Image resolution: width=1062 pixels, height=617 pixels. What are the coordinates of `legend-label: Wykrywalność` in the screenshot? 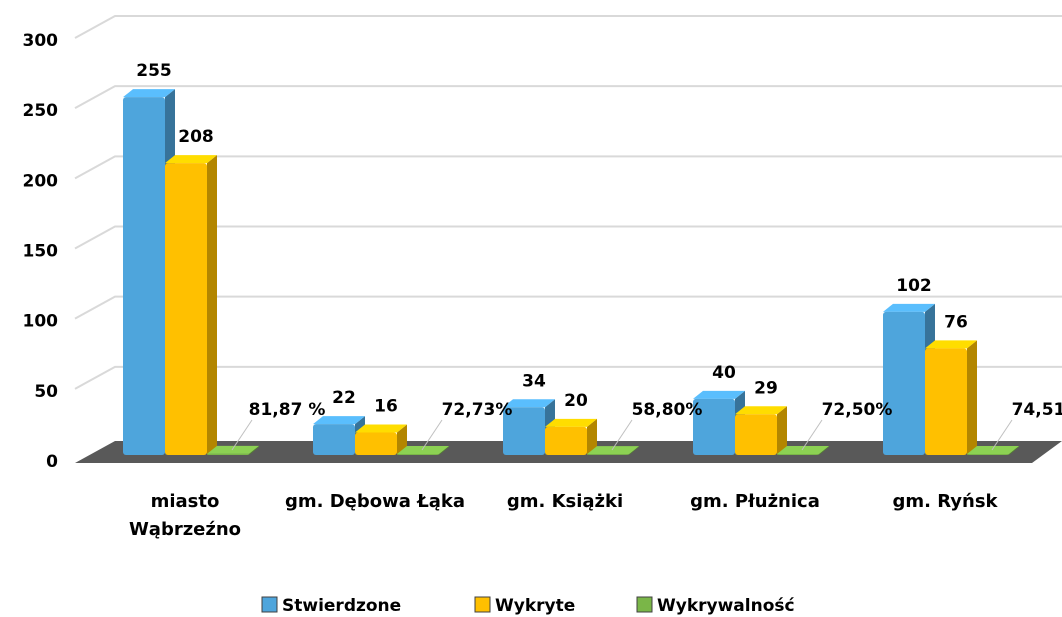 It's located at (726, 606).